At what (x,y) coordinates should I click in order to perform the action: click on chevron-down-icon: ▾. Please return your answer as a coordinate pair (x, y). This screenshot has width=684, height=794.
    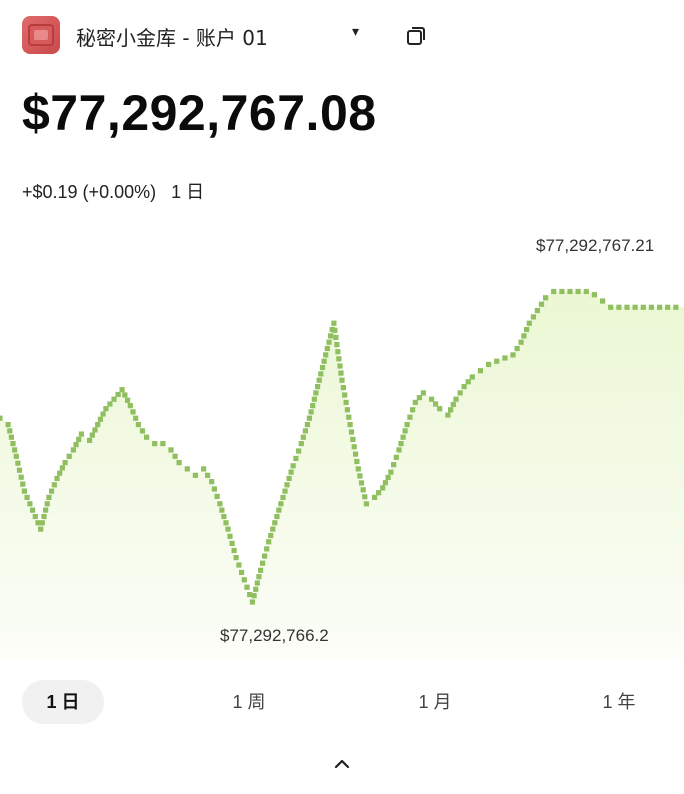
    Looking at the image, I should click on (356, 32).